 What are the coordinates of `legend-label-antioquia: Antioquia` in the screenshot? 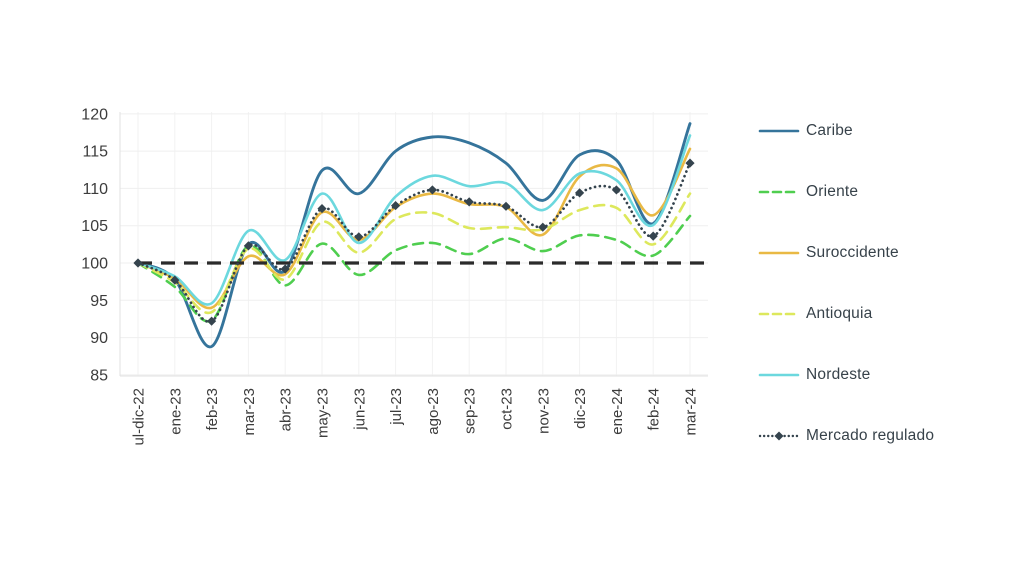 It's located at (839, 313).